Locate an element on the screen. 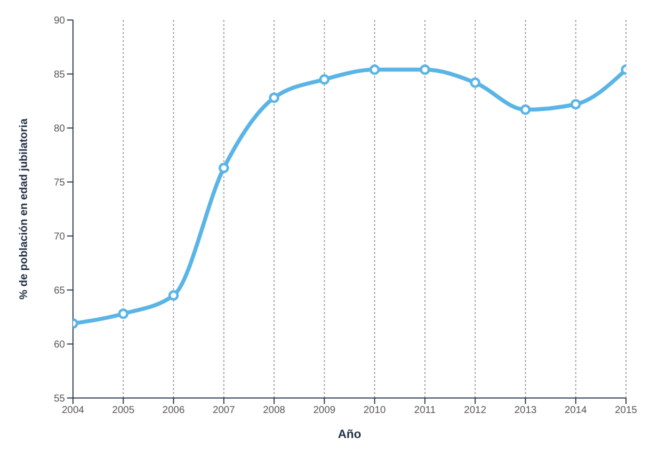  x-tick-label: 2006 is located at coordinates (174, 410).